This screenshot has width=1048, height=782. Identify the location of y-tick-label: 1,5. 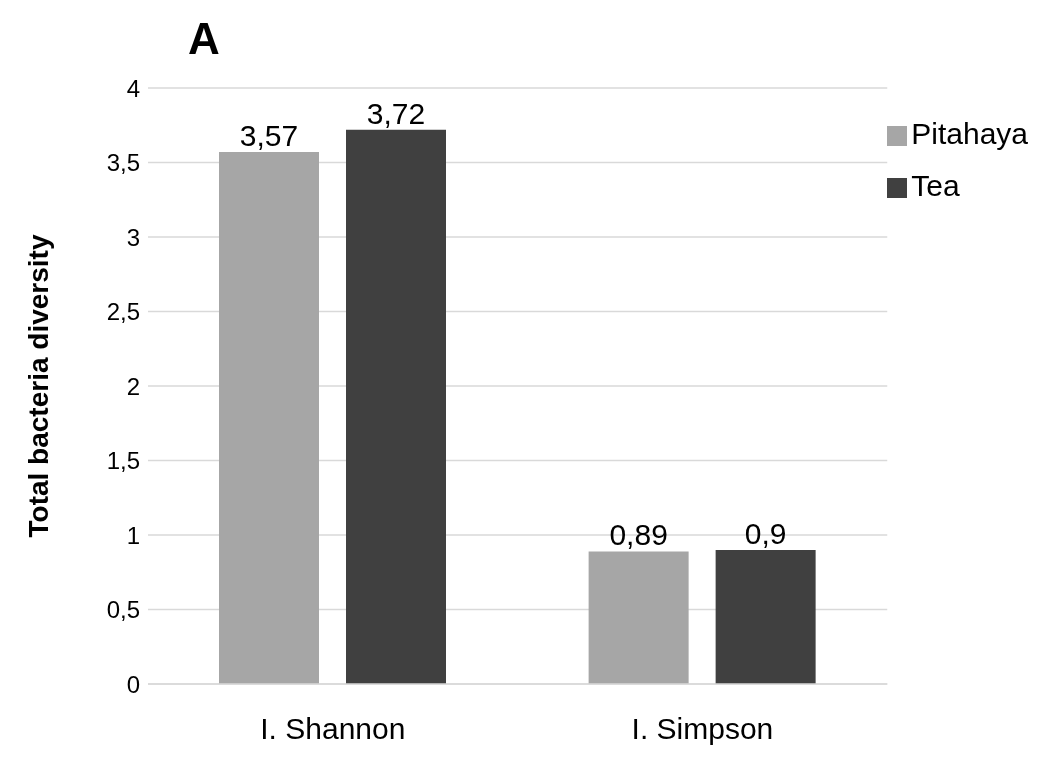
(123, 461).